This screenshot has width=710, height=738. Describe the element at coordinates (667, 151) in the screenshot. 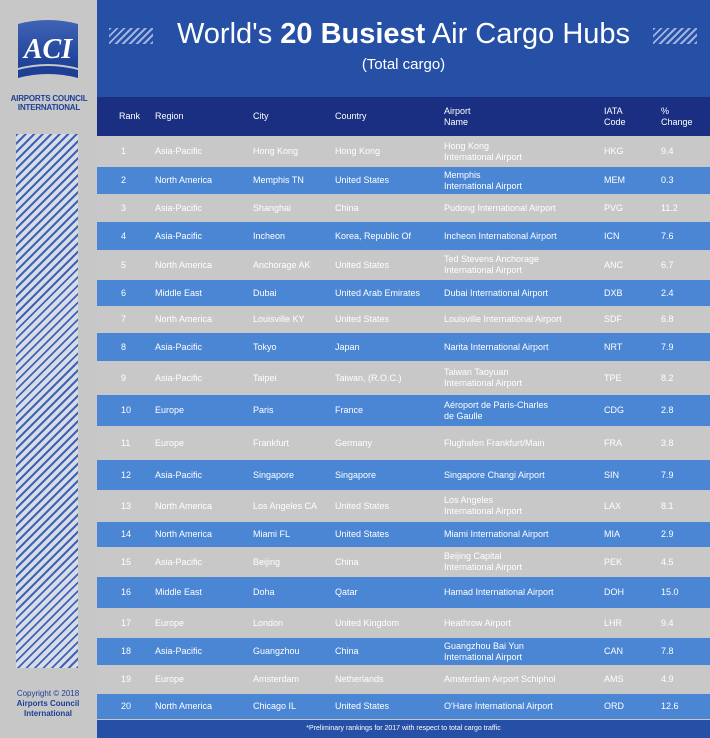

I see `cell-change: 9.4` at that location.